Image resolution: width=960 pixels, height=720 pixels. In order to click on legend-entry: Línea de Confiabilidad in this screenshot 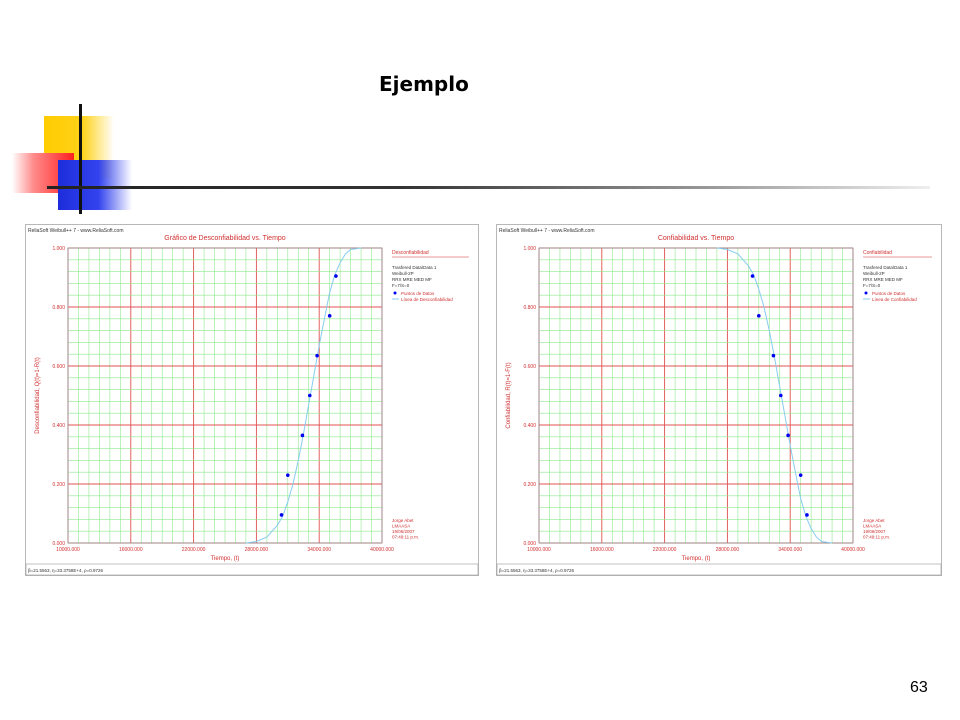, I will do `click(894, 299)`.